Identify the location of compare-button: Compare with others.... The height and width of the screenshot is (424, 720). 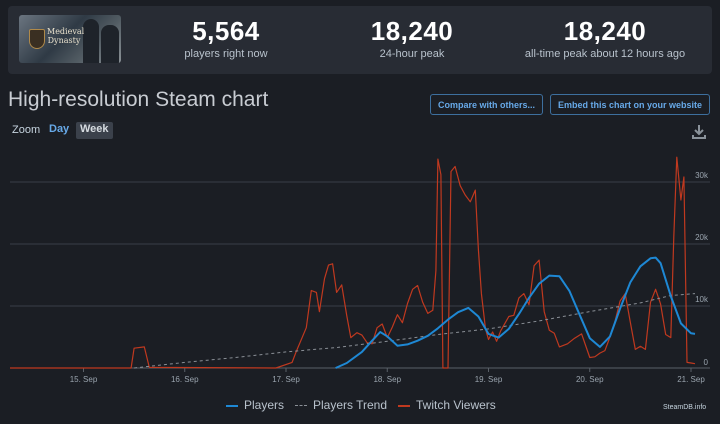
(487, 104).